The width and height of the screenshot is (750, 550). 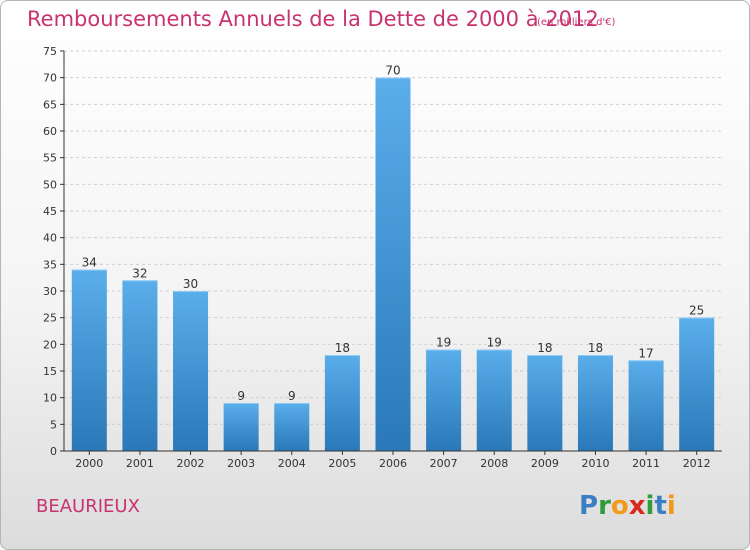 I want to click on bar-2011, so click(x=646, y=405).